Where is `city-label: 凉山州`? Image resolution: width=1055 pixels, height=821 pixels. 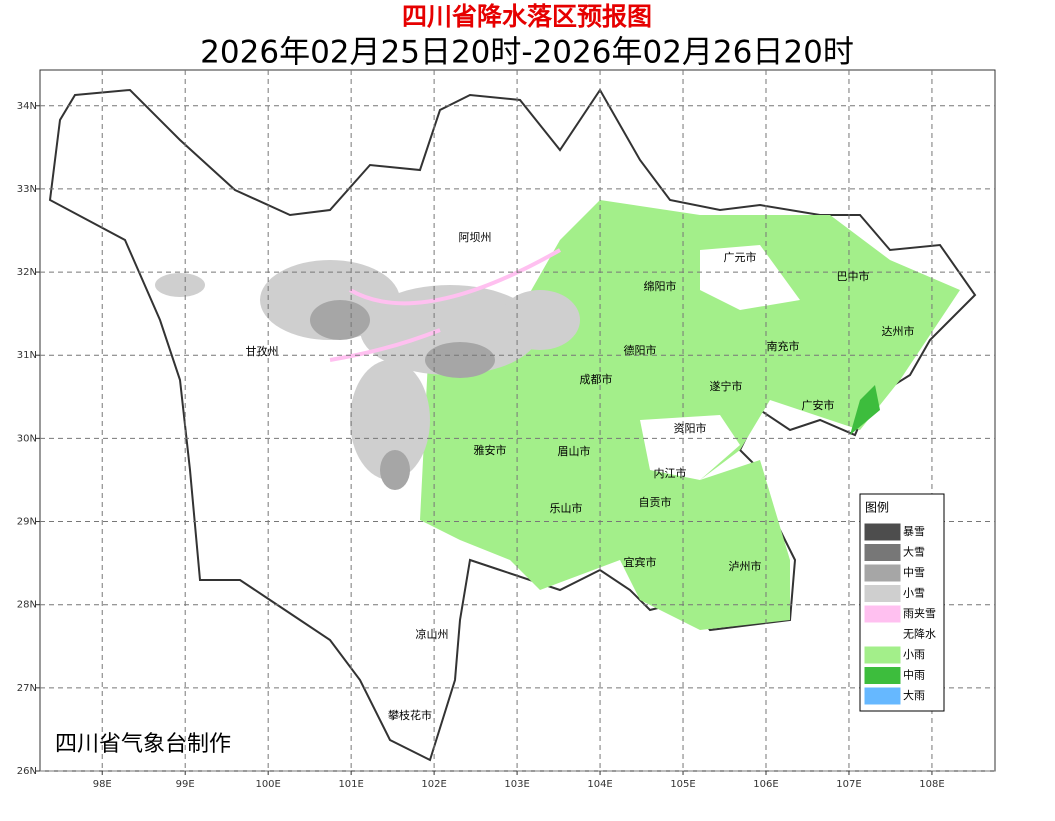
city-label: 凉山州 is located at coordinates (432, 634).